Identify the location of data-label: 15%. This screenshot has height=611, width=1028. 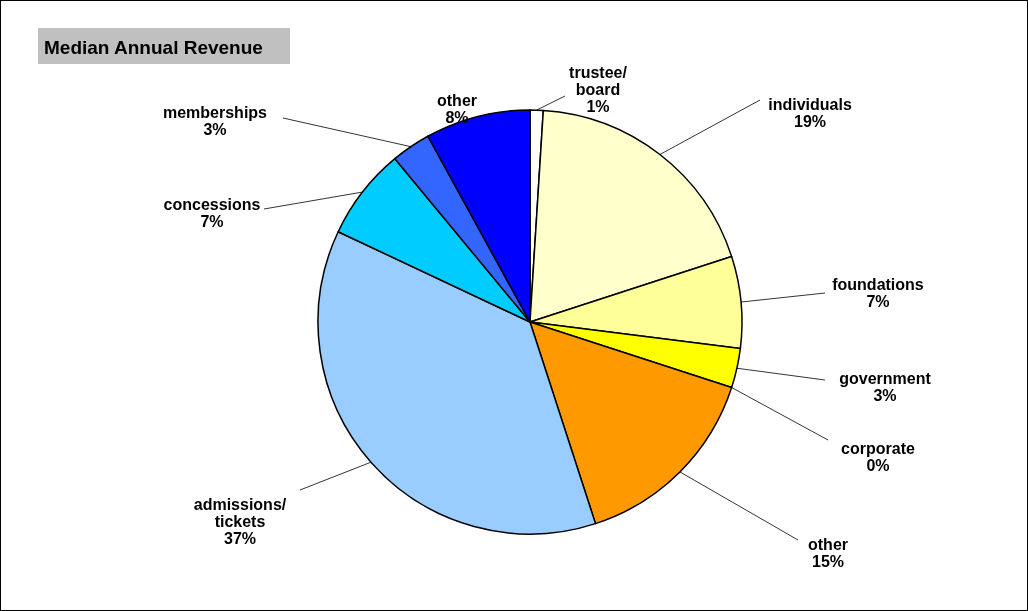
(828, 561).